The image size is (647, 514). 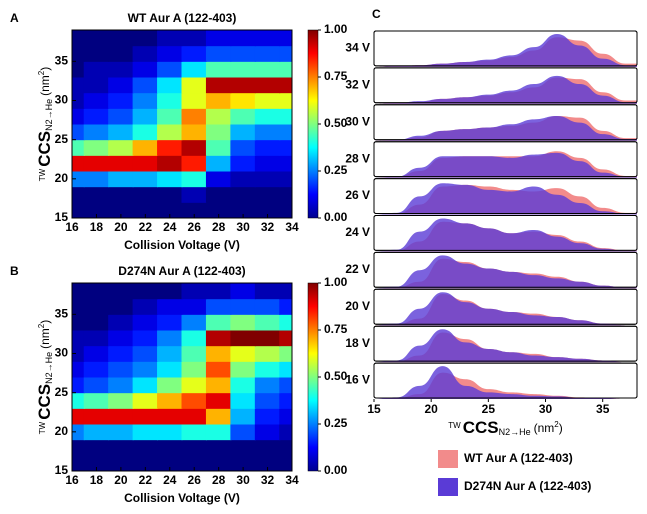 I want to click on y-tick-label: 20, so click(x=62, y=431).